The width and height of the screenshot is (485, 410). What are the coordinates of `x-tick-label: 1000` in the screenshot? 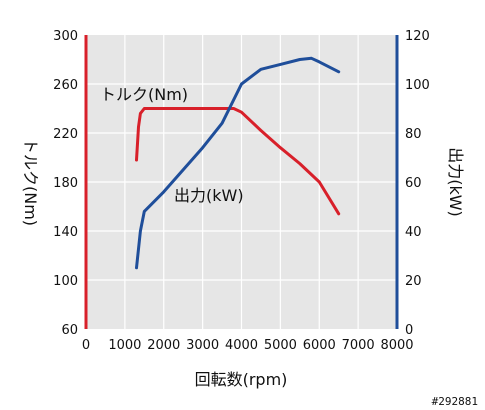 It's located at (124, 345).